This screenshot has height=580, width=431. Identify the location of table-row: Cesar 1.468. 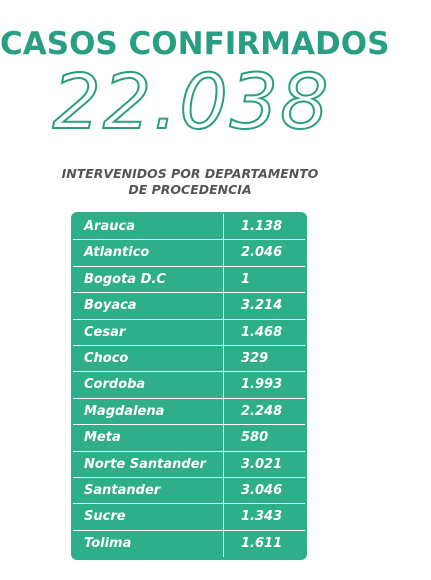
(189, 332).